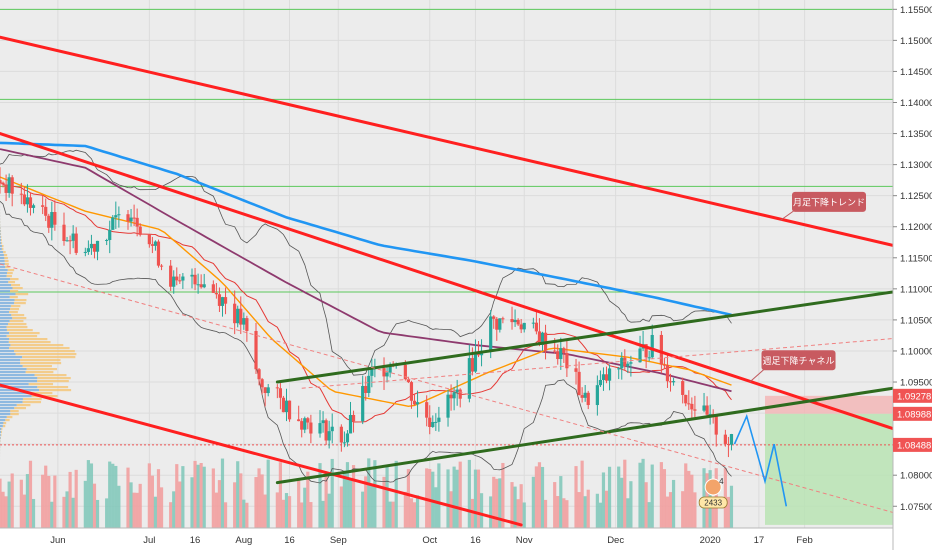 The width and height of the screenshot is (932, 555). What do you see at coordinates (916, 289) in the screenshot?
I see `y-tick-label: 1.11000` at bounding box center [916, 289].